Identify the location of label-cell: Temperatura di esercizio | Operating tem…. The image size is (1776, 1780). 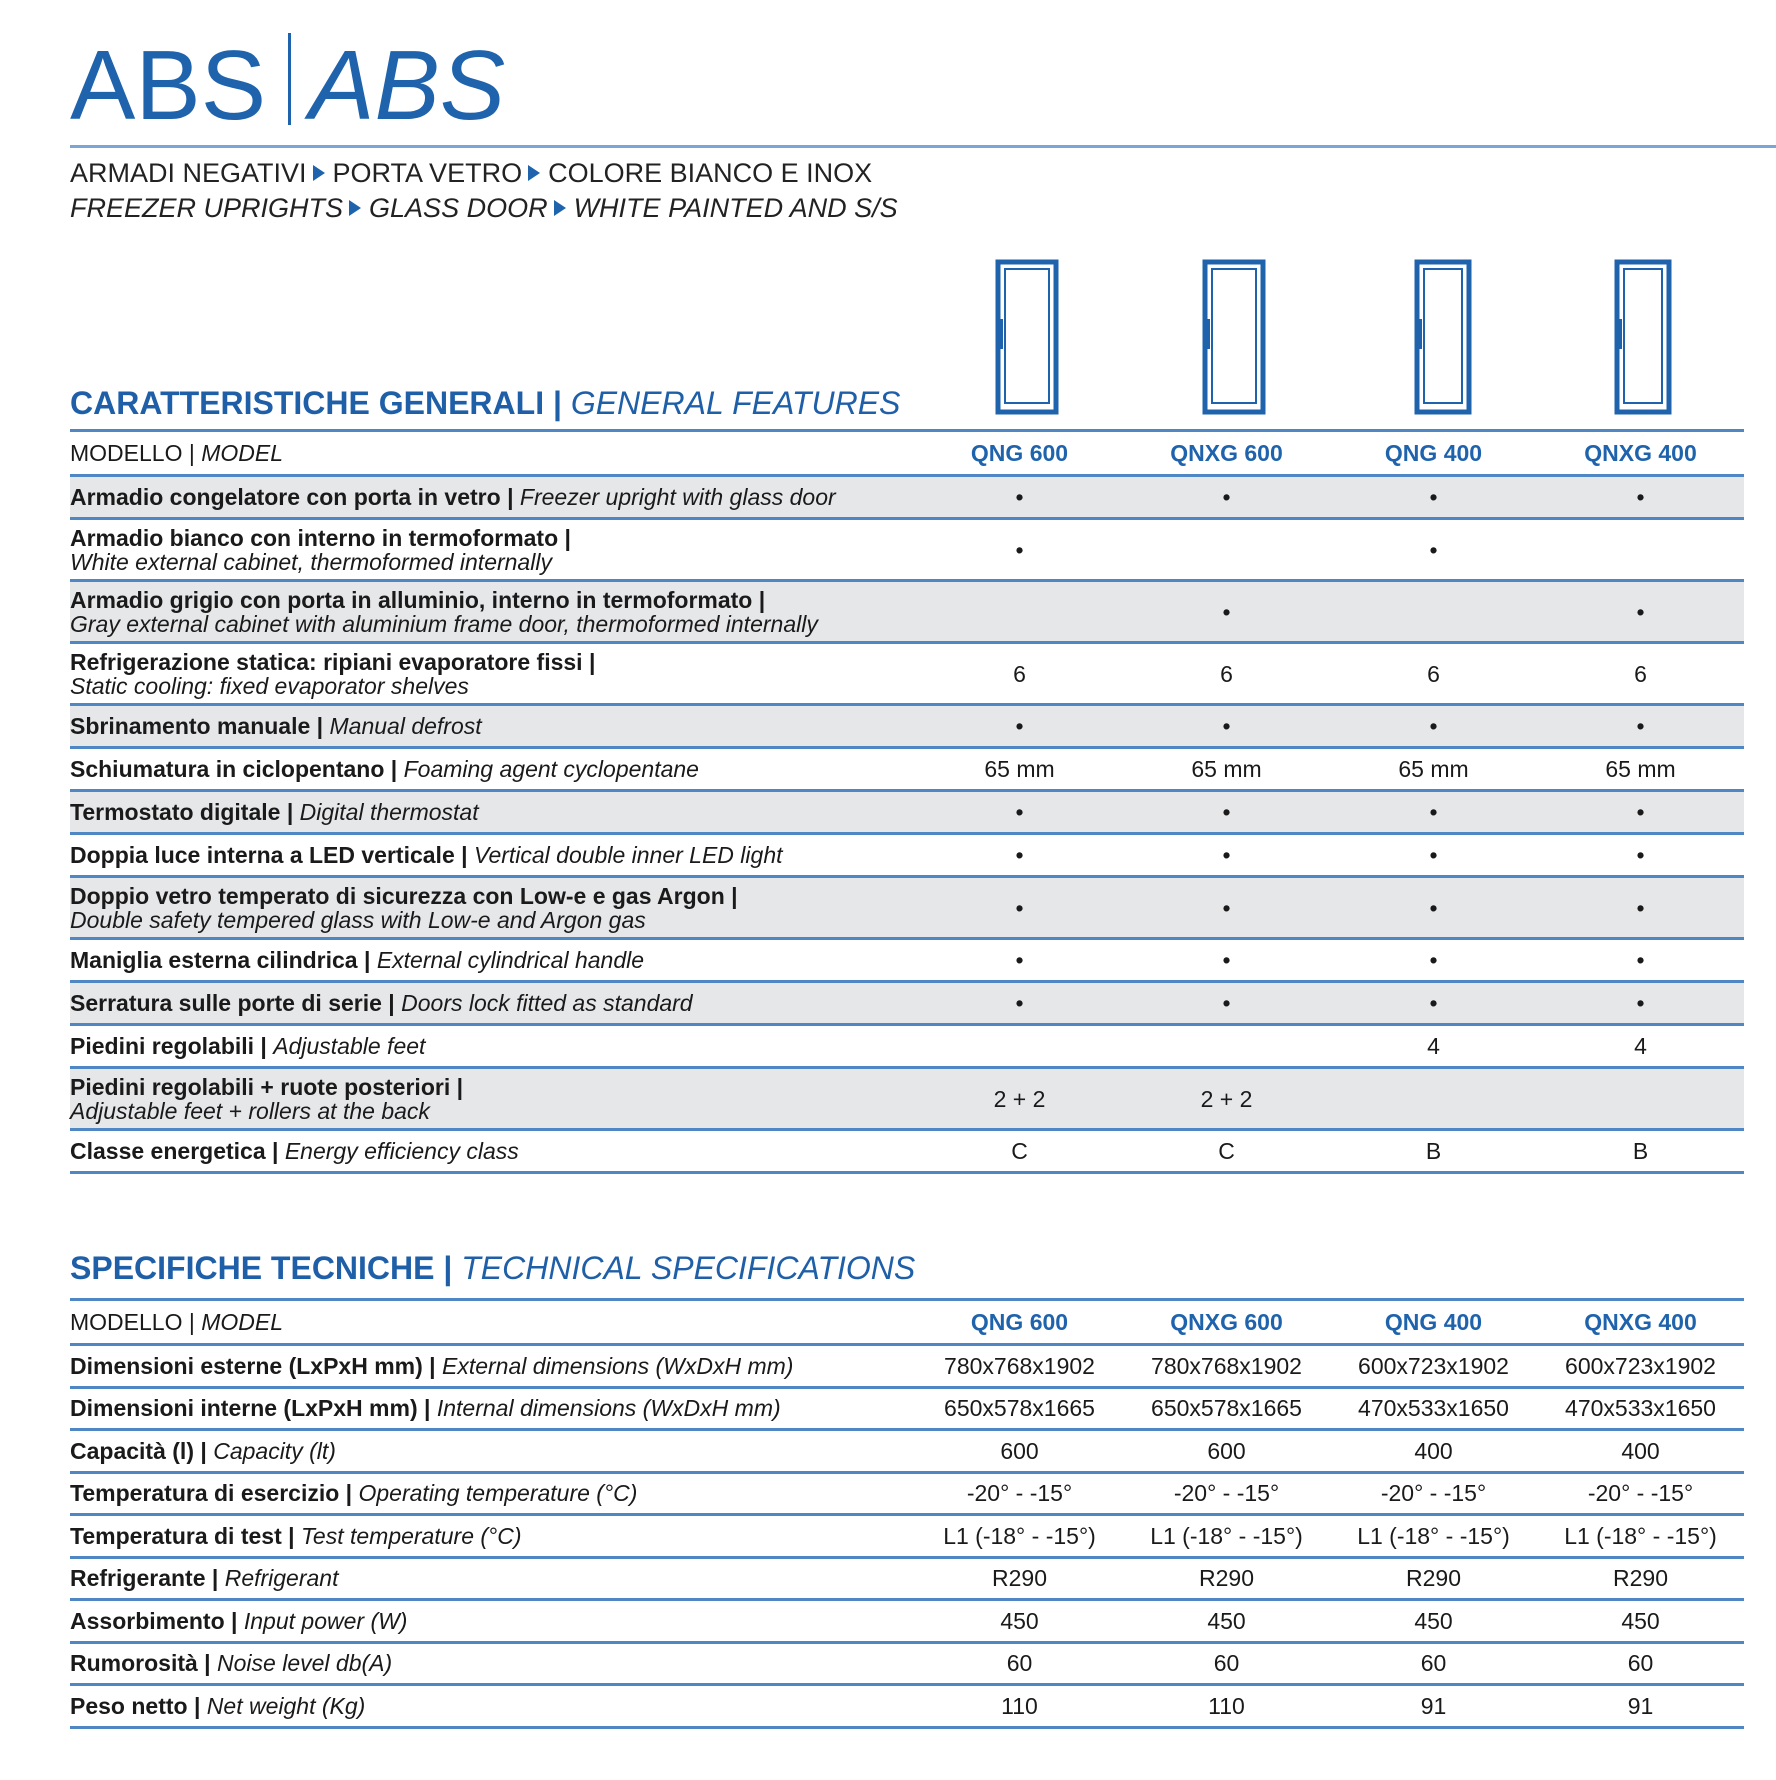
(493, 1494).